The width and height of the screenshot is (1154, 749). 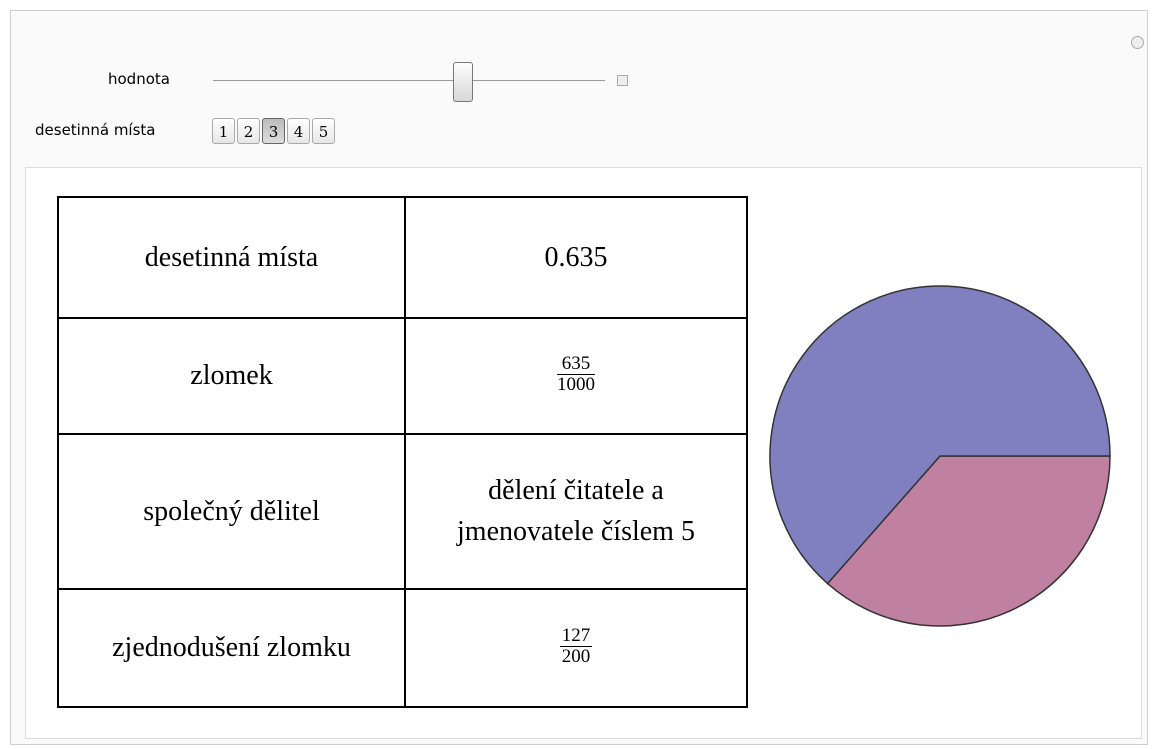 I want to click on setter-button: 4, so click(x=298, y=131).